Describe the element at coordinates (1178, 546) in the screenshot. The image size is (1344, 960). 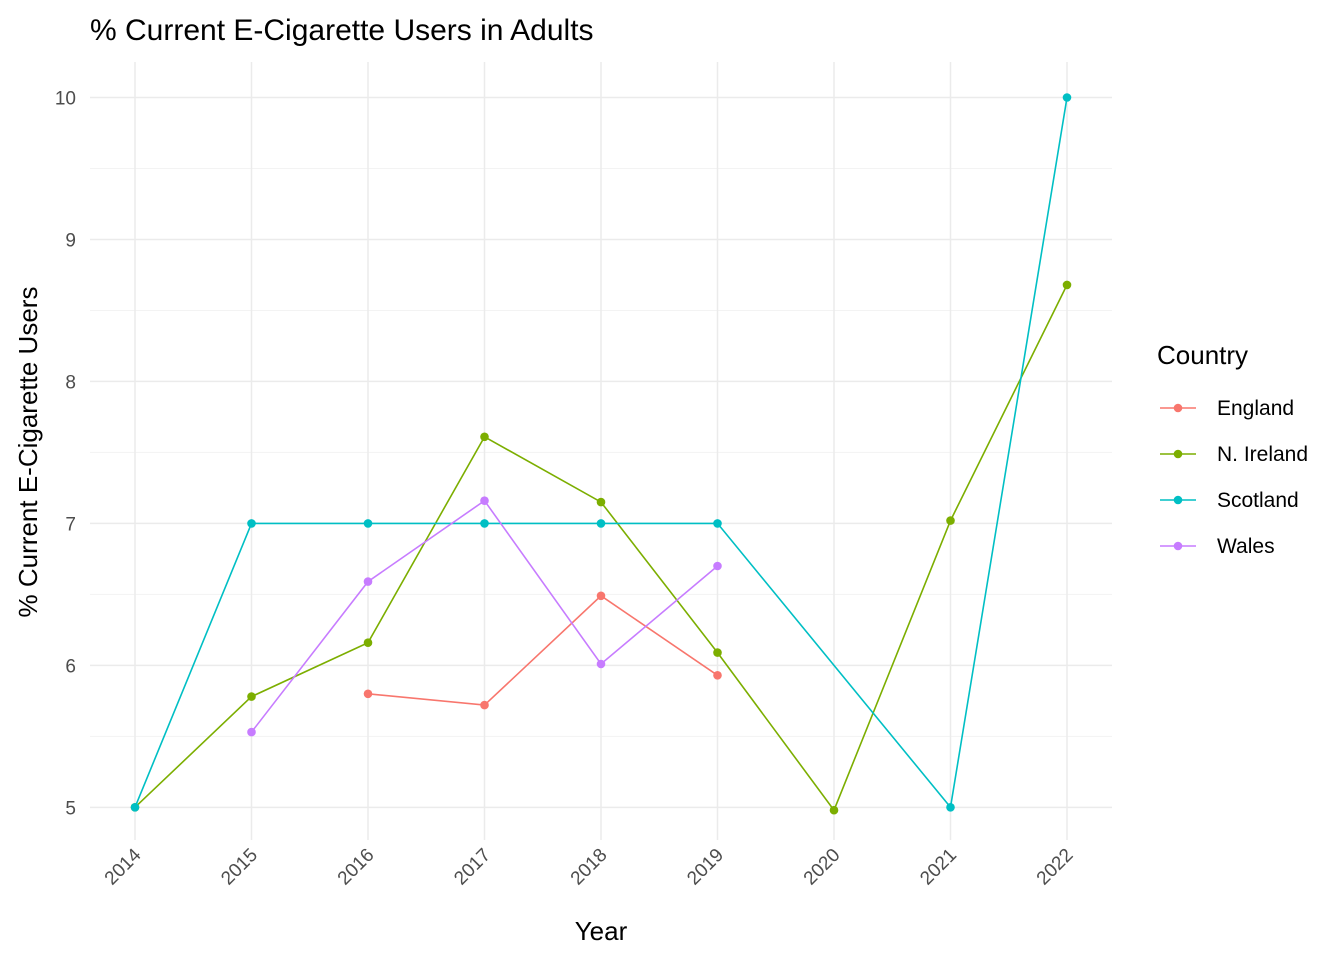
I see `legend-point-wales` at that location.